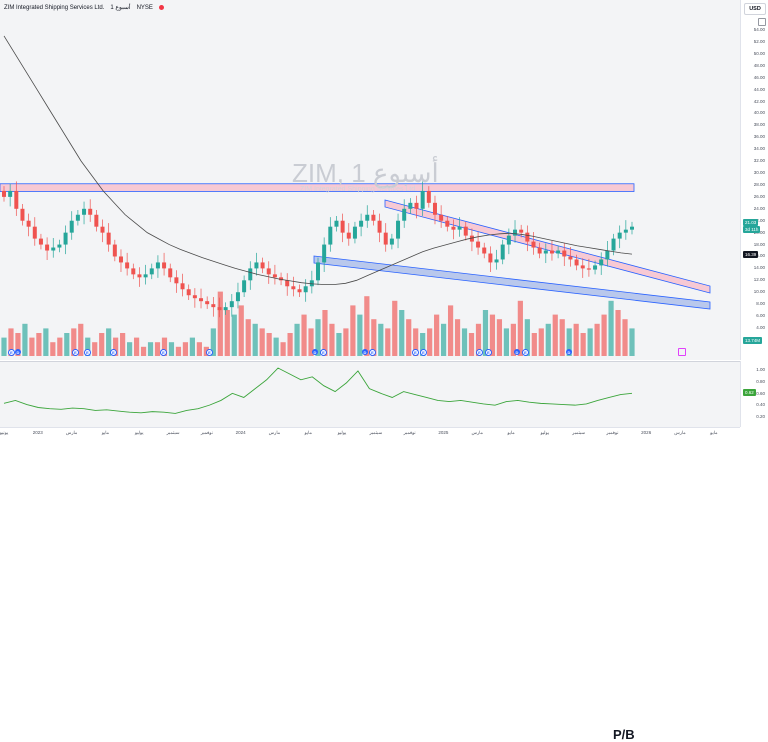  I want to click on resistance-zone, so click(317, 187).